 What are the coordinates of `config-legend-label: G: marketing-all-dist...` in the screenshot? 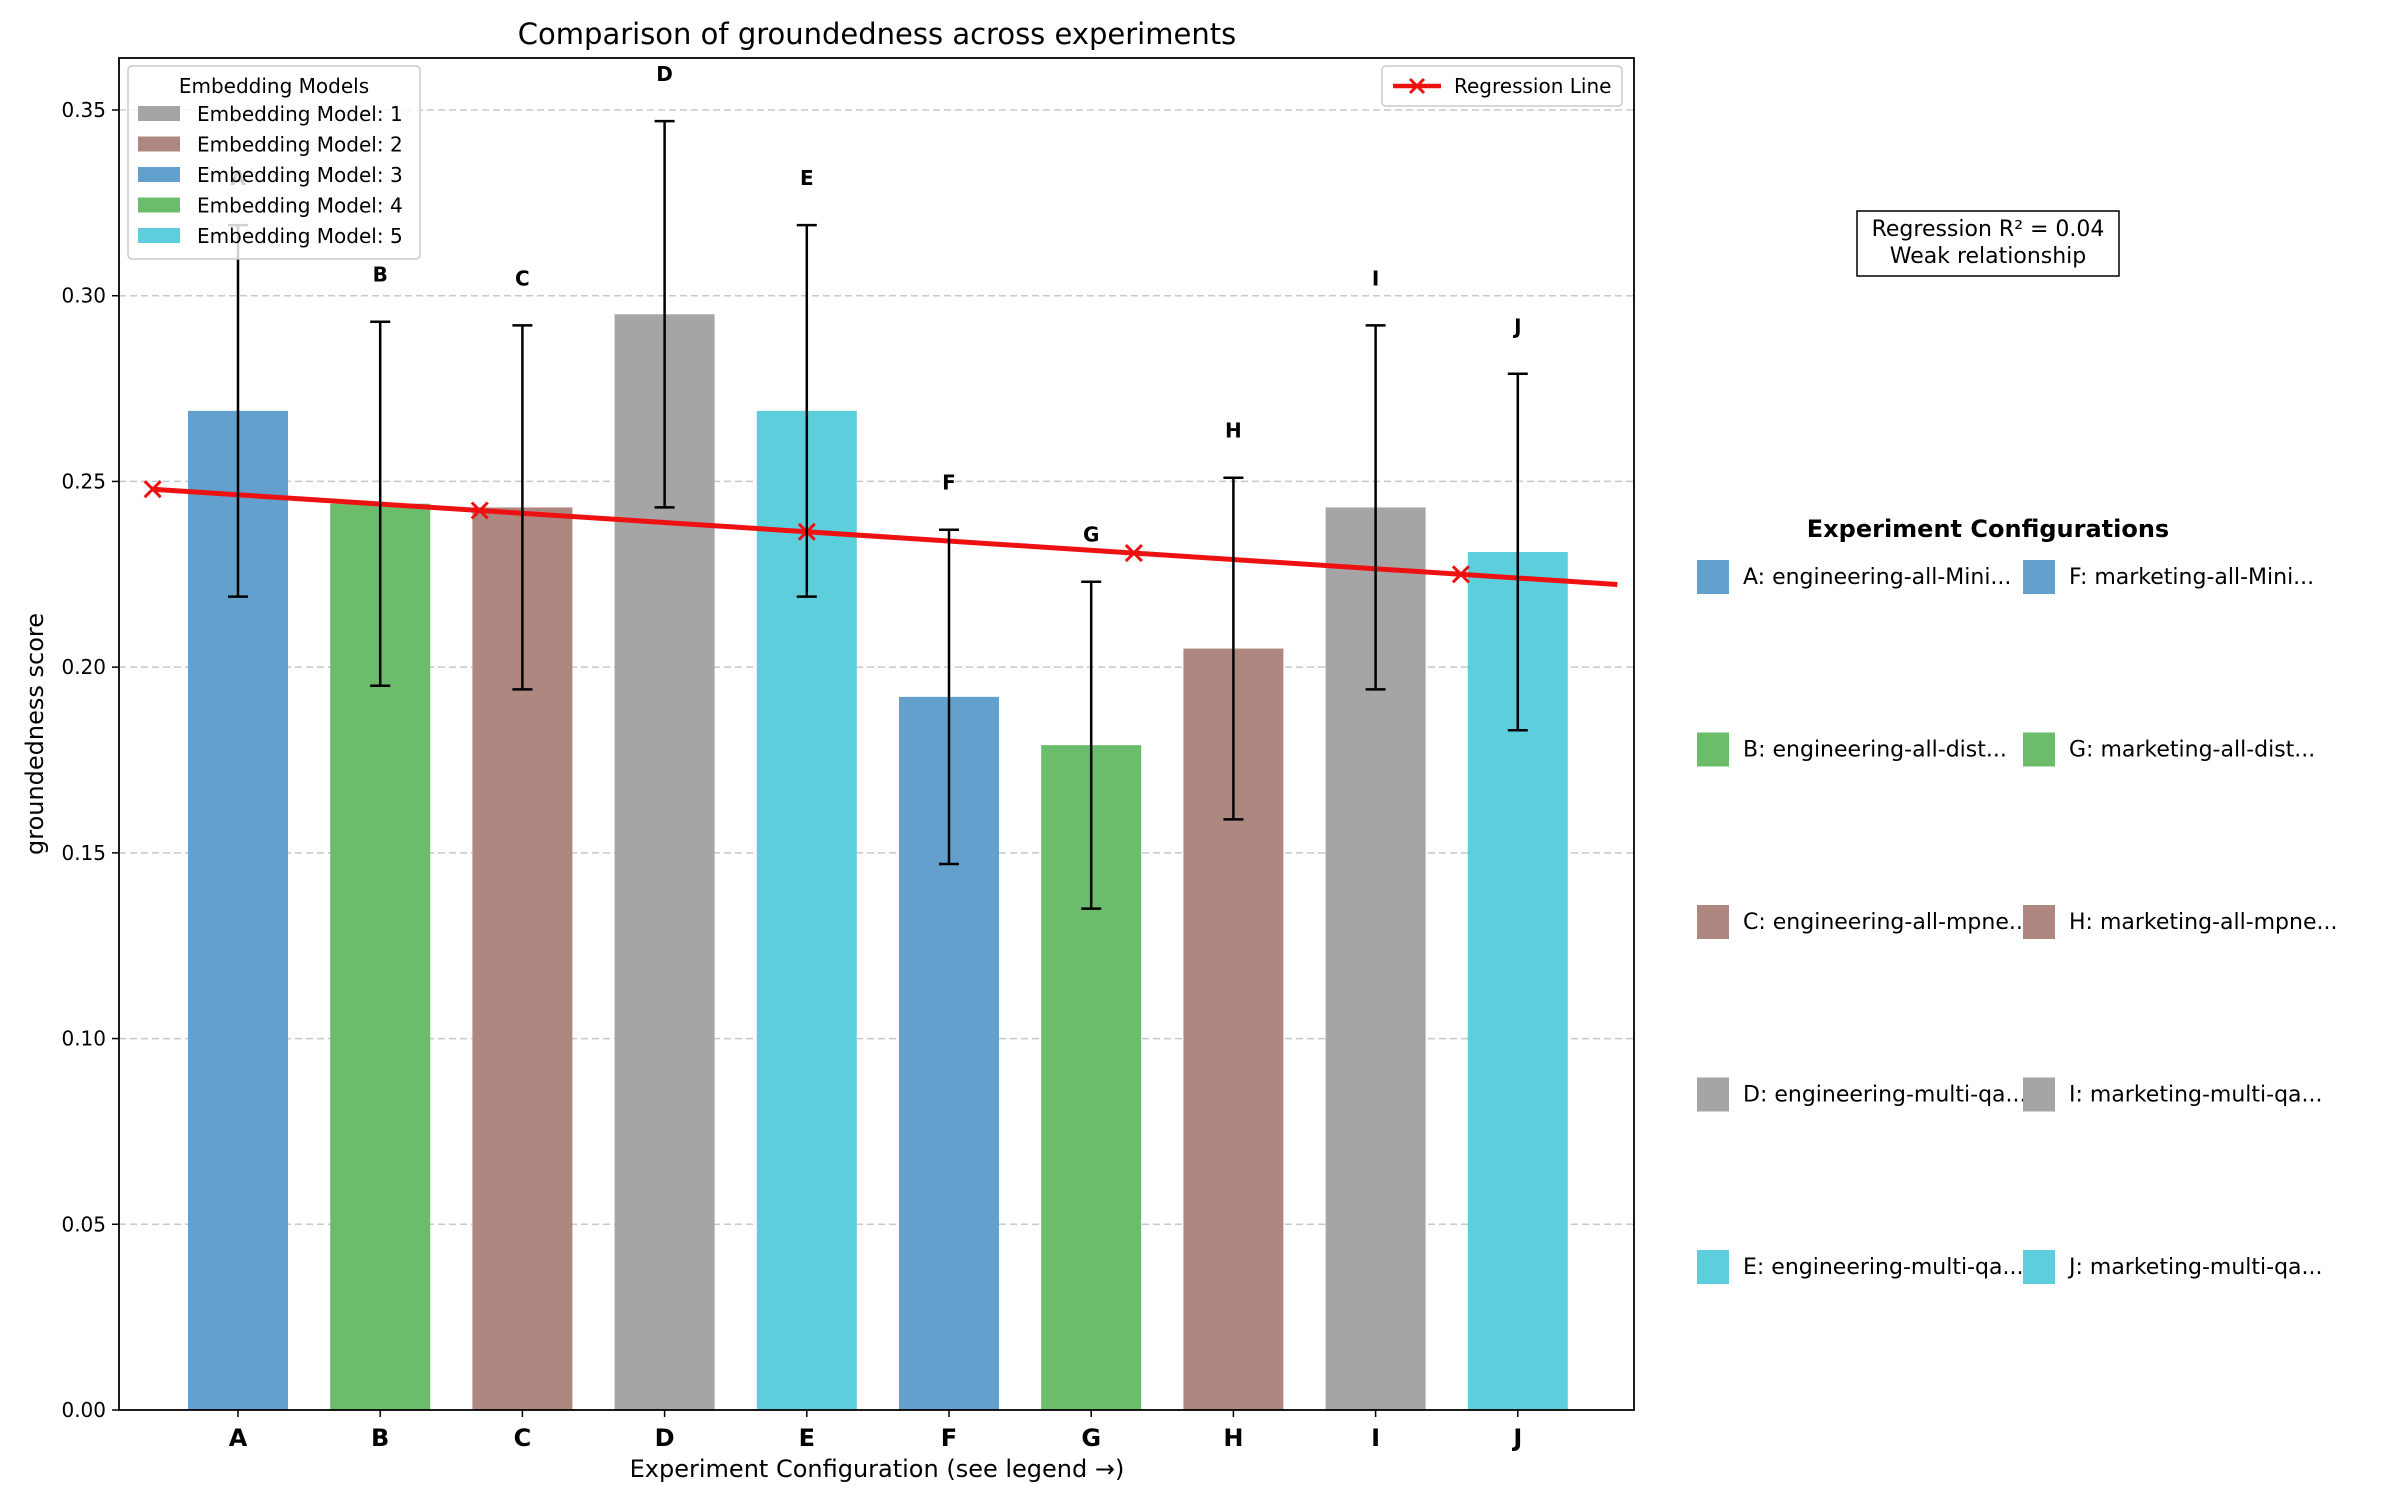 It's located at (2192, 750).